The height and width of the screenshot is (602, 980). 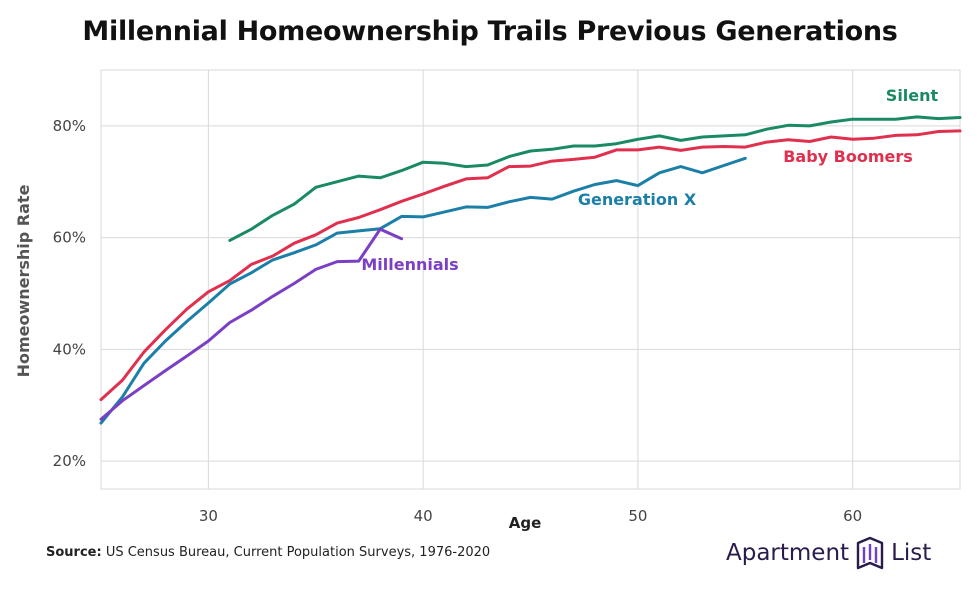 What do you see at coordinates (69, 126) in the screenshot?
I see `y-tick-label: 80%` at bounding box center [69, 126].